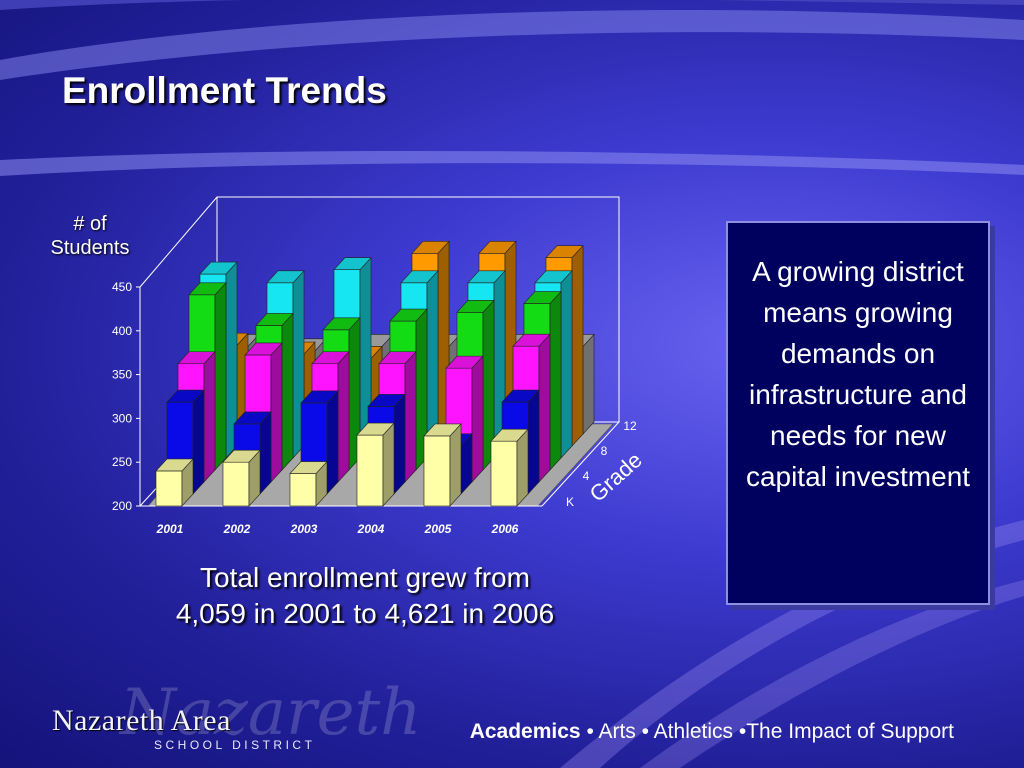  What do you see at coordinates (604, 451) in the screenshot?
I see `depth-tick-label: 8` at bounding box center [604, 451].